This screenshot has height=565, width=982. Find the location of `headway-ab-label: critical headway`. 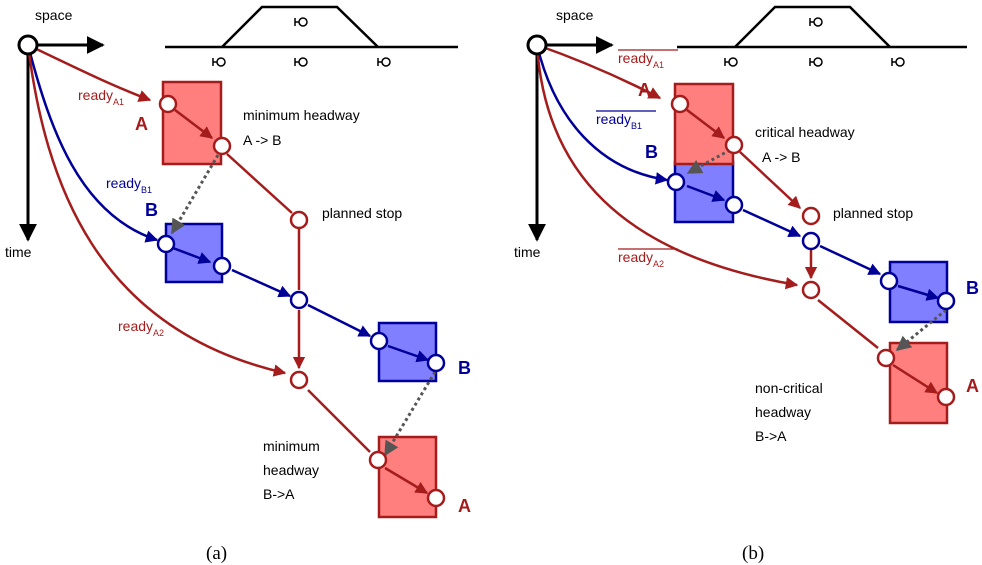

headway-ab-label: critical headway is located at coordinates (805, 132).